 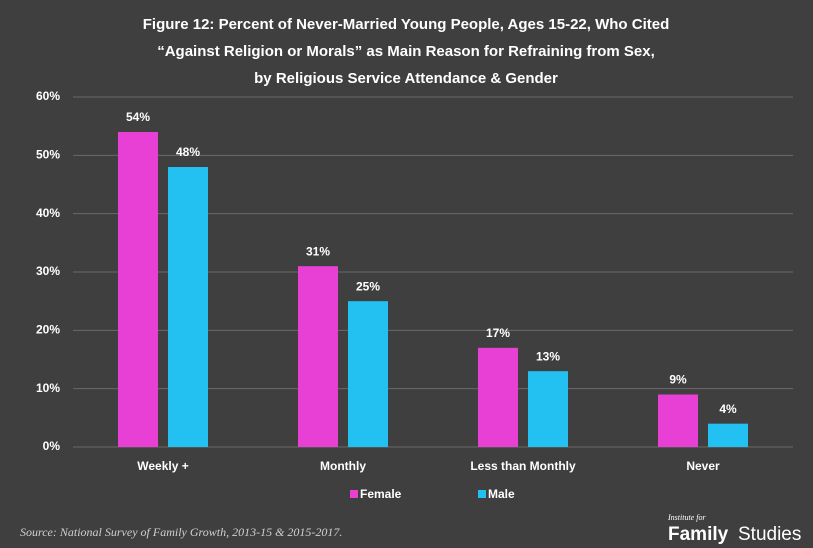 I want to click on y-tick-label: 0%, so click(x=52, y=446).